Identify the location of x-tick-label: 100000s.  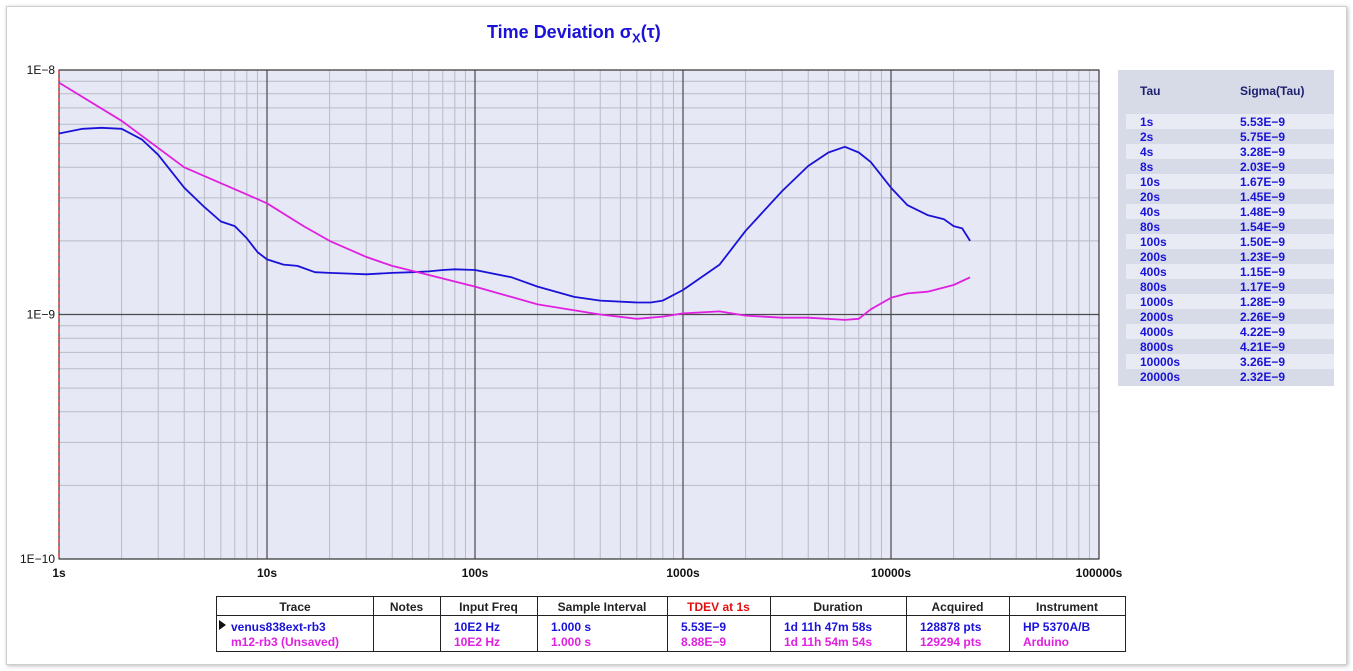
(1099, 573).